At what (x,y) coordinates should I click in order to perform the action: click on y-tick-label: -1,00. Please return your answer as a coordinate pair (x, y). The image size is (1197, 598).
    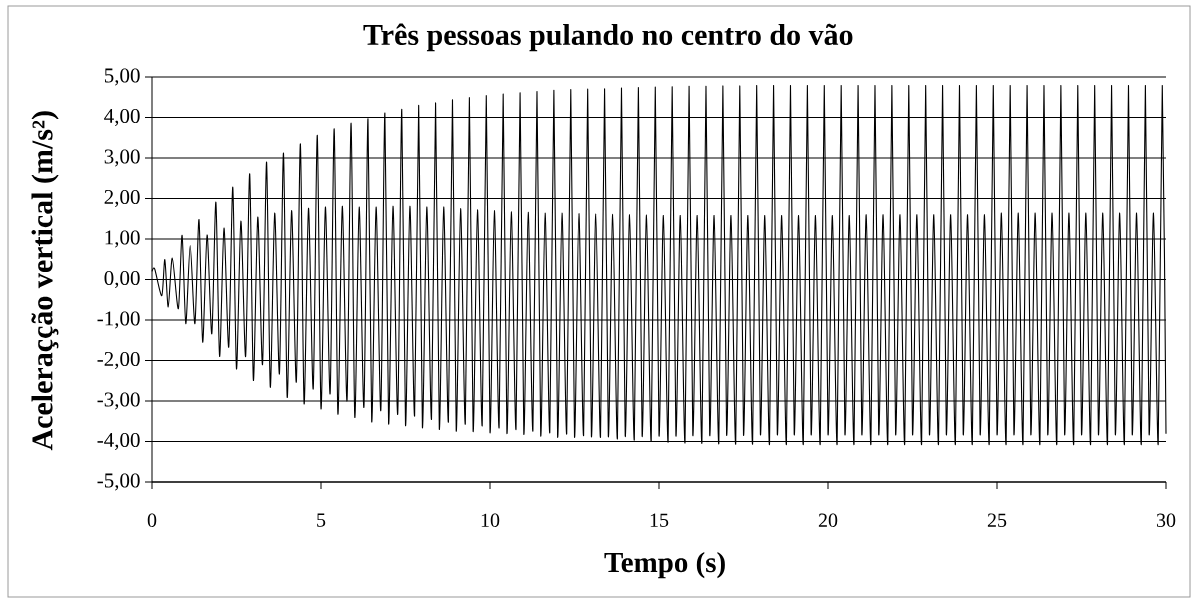
    Looking at the image, I should click on (118, 320).